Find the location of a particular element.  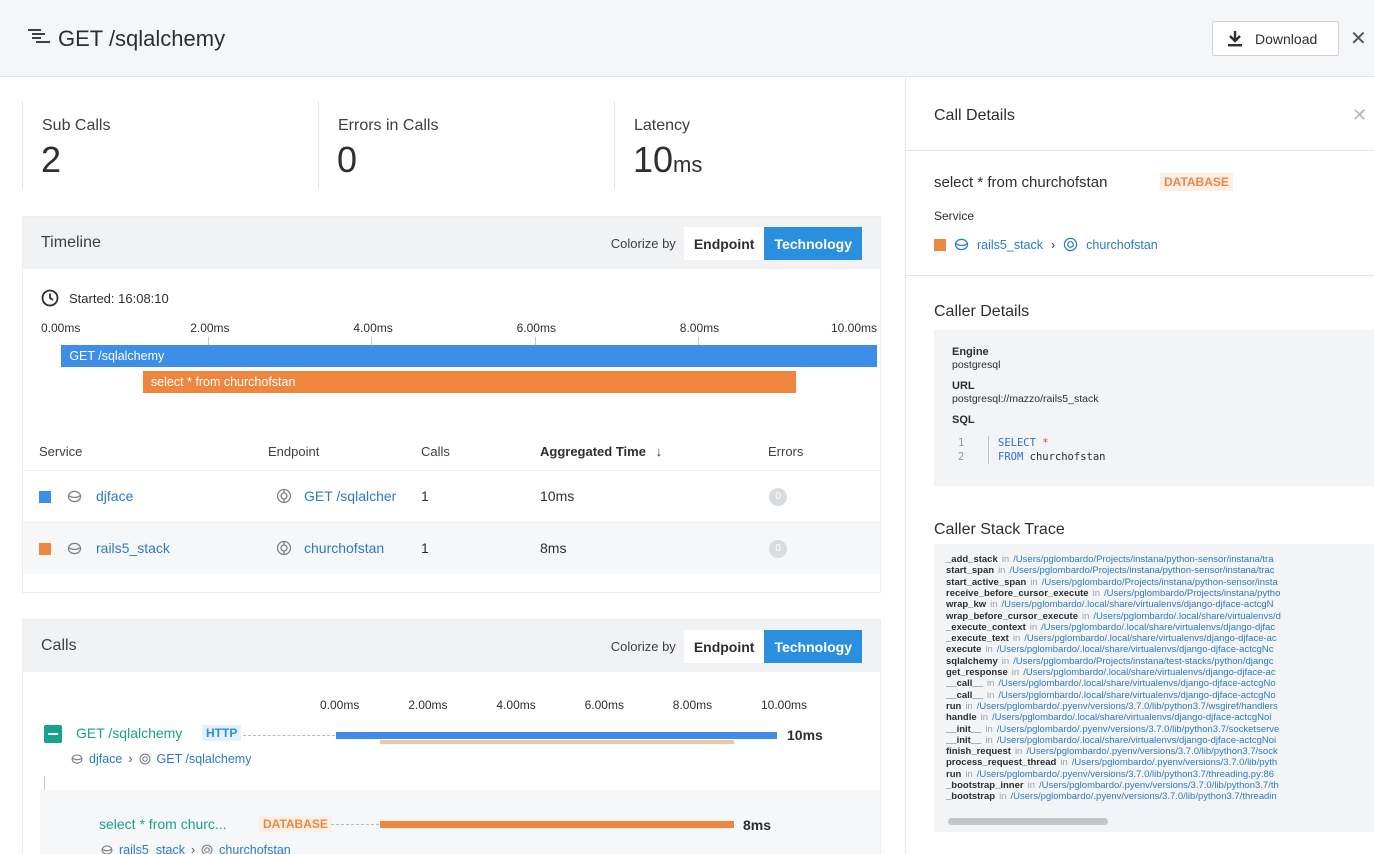

col-errors: Errors is located at coordinates (786, 451).